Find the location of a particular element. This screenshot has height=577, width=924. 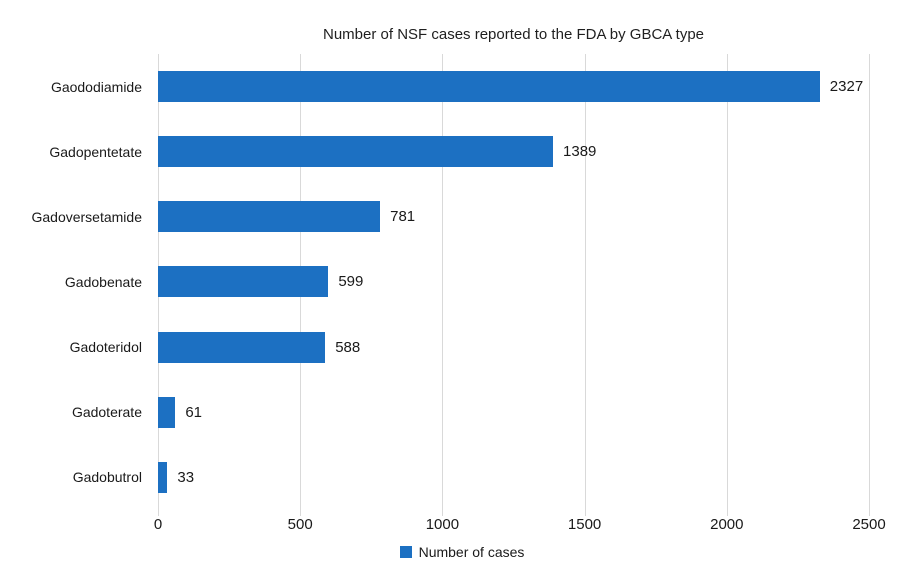

legend: Number of cases is located at coordinates (462, 552).